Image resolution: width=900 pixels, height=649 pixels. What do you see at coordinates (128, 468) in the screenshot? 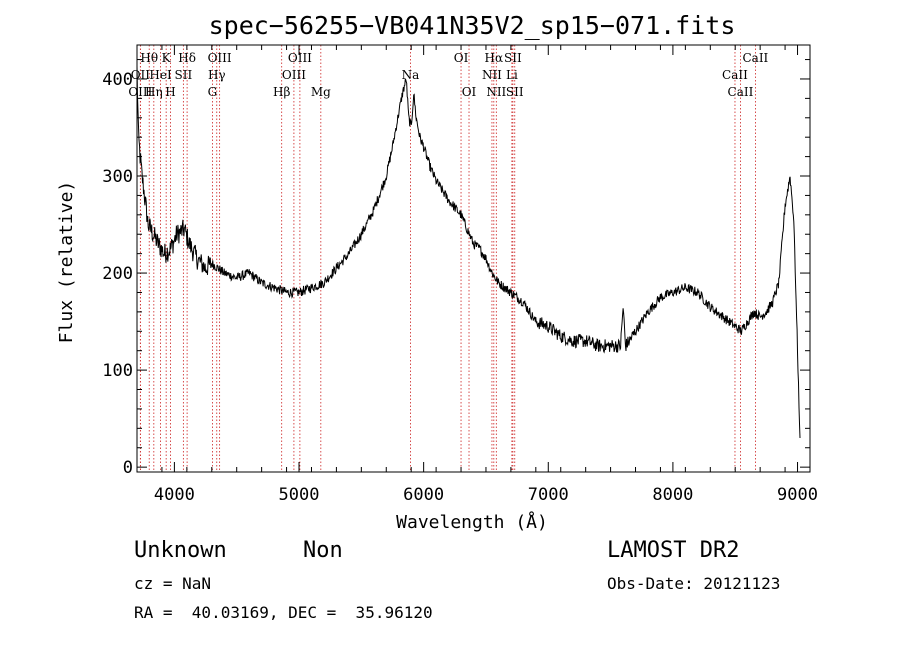
I see `y-tick-label: 0` at bounding box center [128, 468].